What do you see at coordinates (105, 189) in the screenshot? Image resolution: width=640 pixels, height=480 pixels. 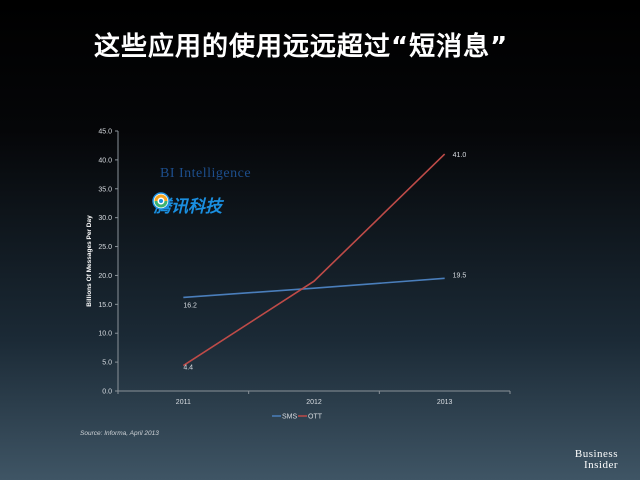 I see `y-tick-label: 35.0` at bounding box center [105, 189].